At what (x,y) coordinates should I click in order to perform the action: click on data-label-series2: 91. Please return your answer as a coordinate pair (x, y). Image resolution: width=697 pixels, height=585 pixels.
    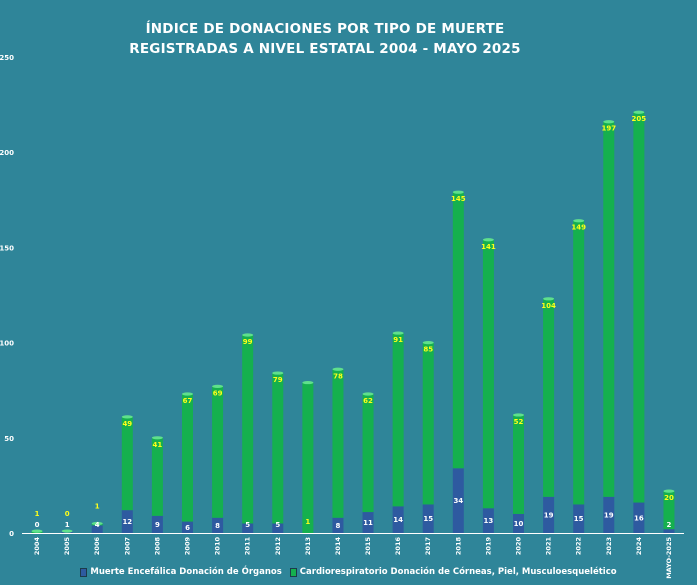
    Looking at the image, I should click on (398, 340).